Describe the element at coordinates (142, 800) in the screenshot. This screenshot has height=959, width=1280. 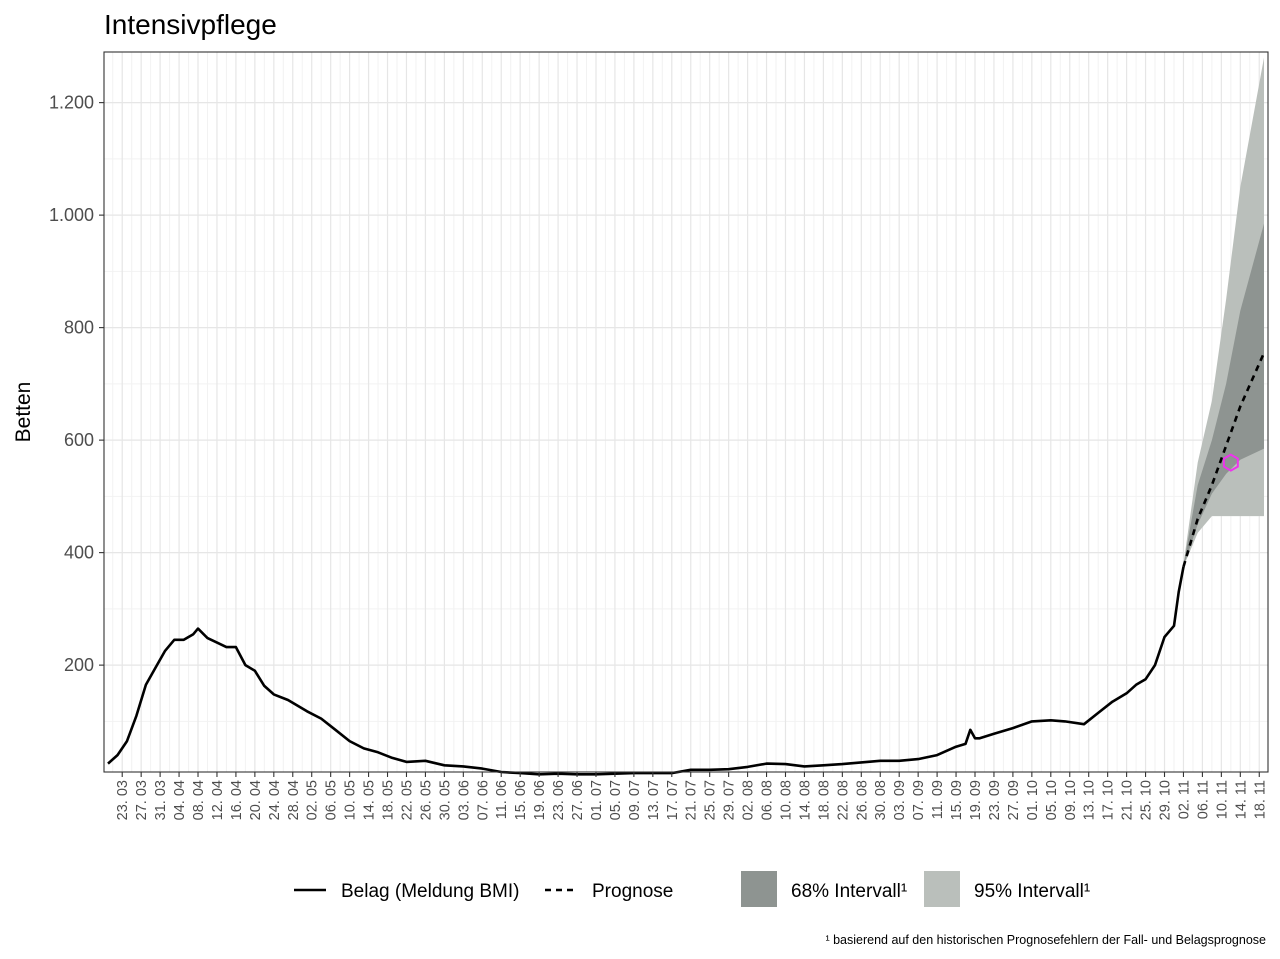
I see `x-tick-label: 27. 03` at that location.